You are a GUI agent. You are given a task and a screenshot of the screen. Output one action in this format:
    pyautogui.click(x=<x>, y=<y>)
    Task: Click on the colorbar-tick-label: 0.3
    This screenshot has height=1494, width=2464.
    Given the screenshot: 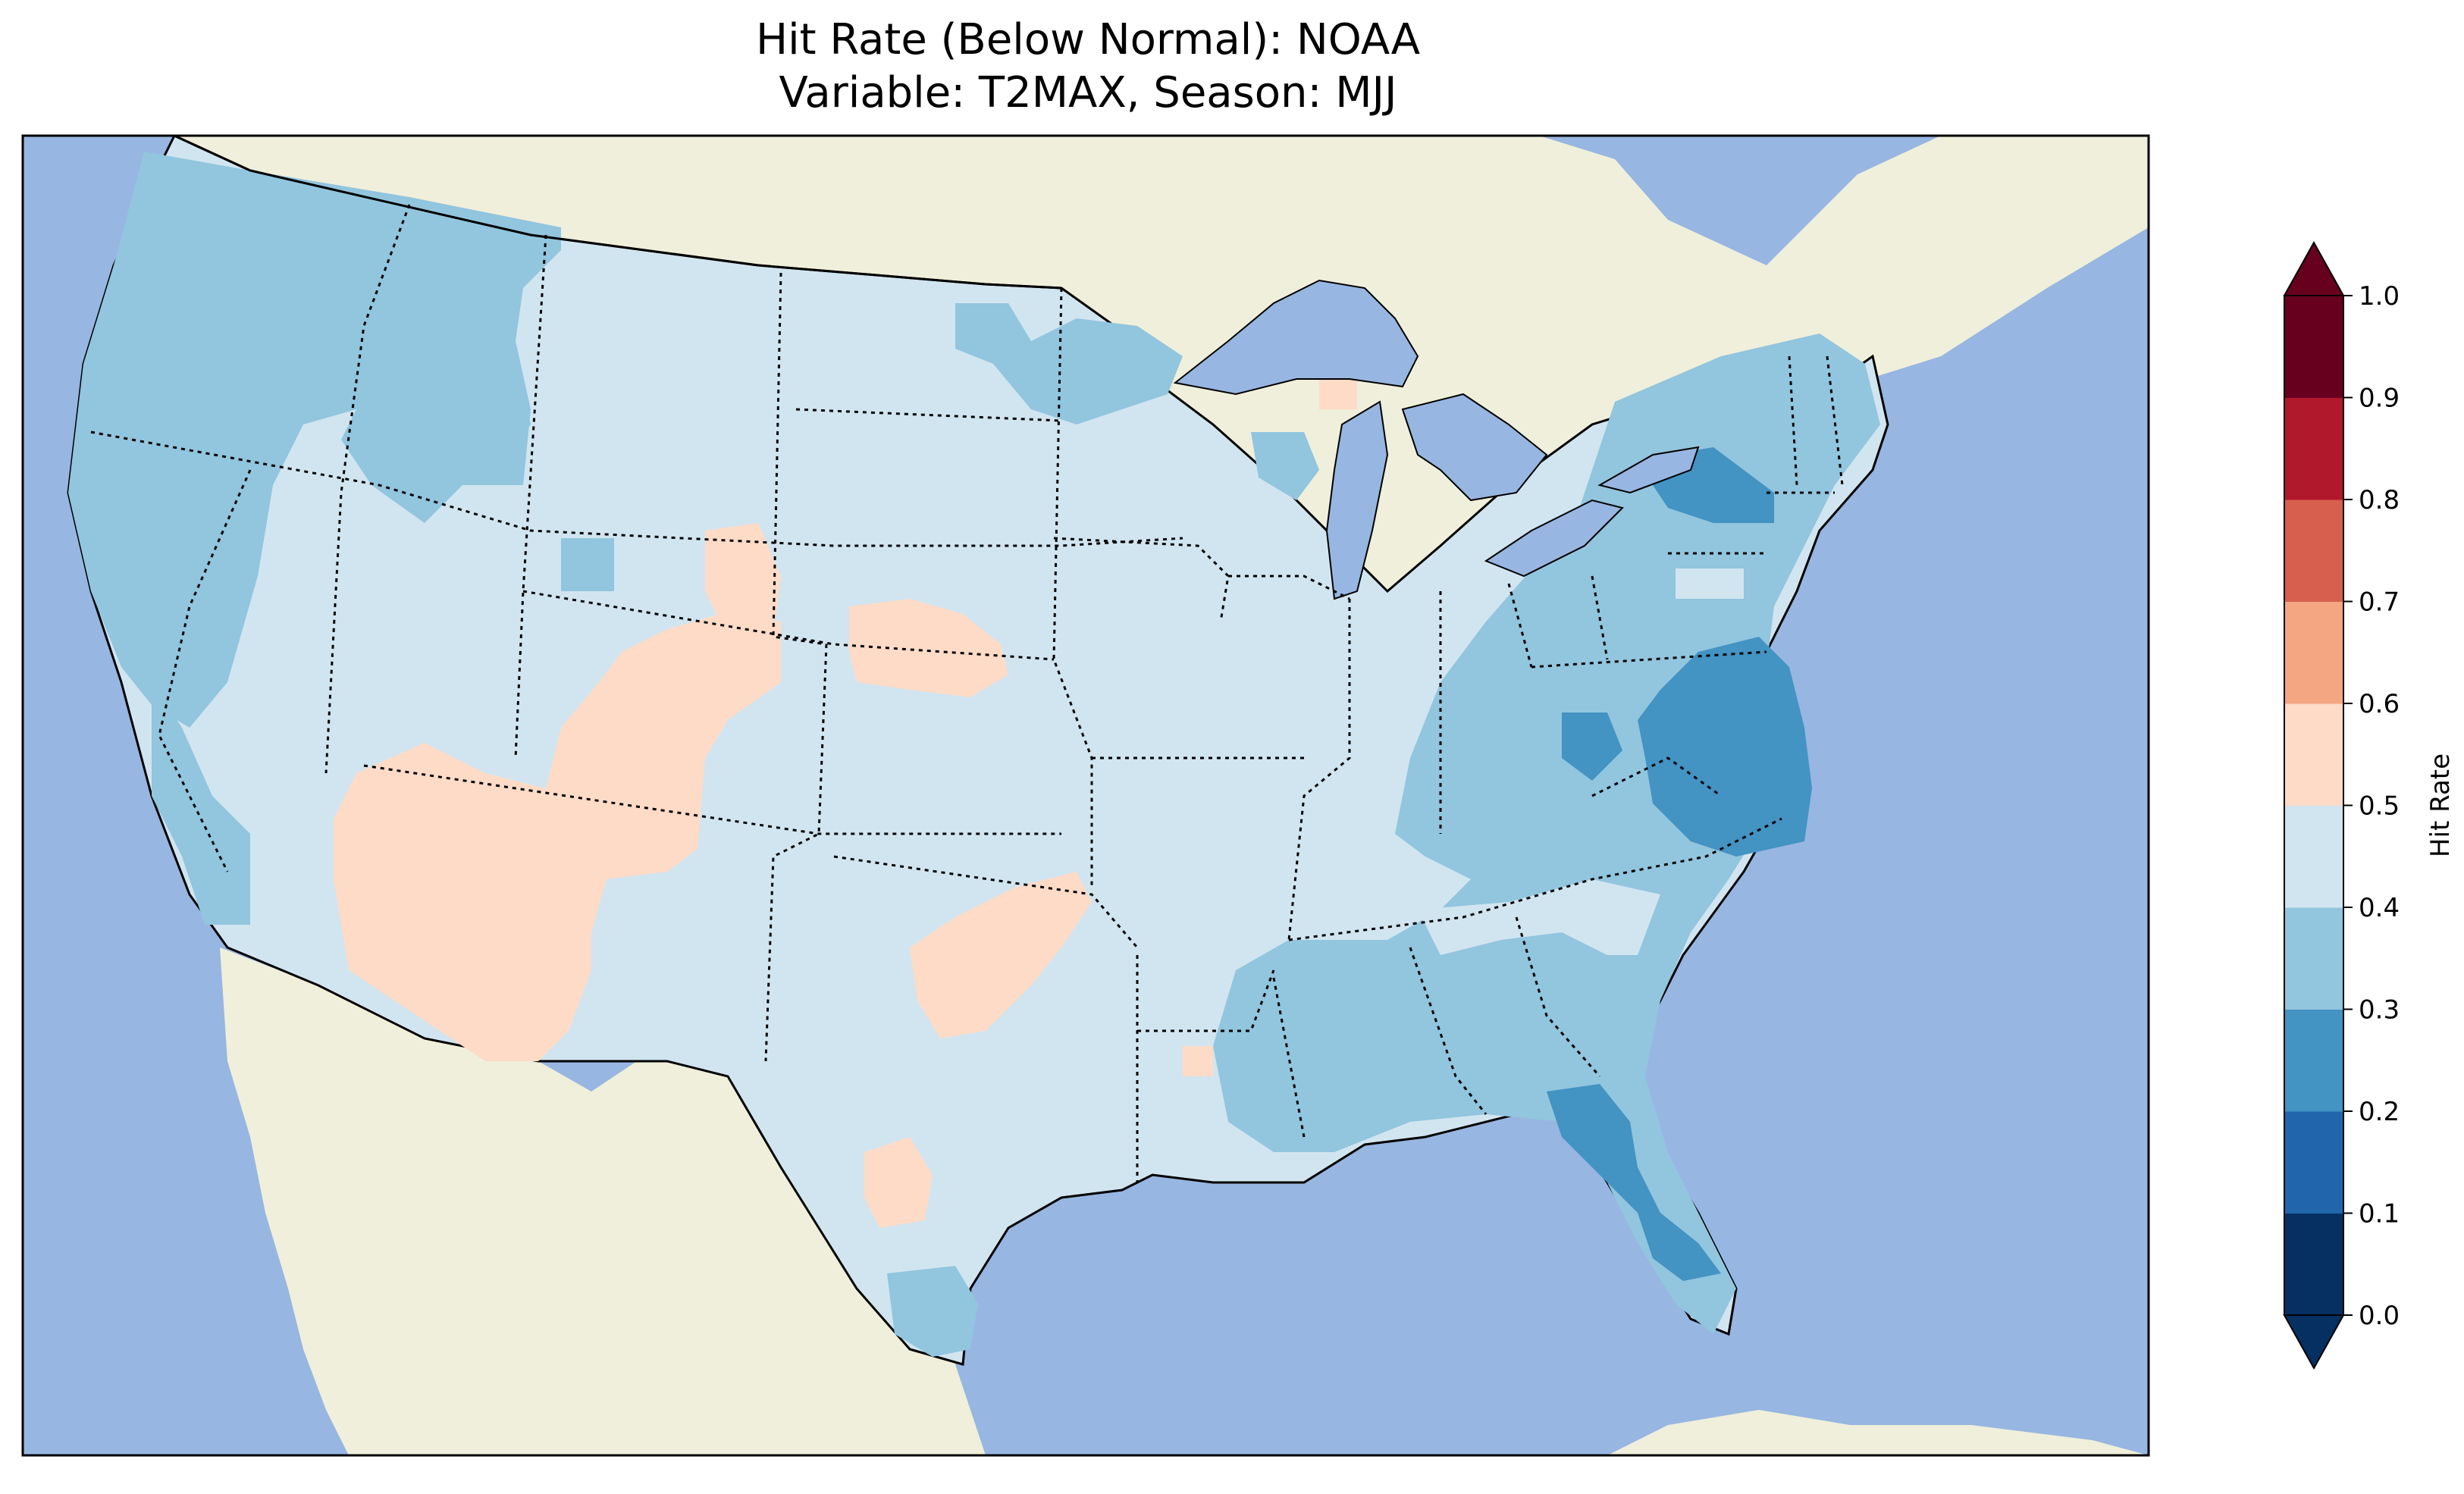 What is the action you would take?
    pyautogui.click(x=2380, y=1010)
    